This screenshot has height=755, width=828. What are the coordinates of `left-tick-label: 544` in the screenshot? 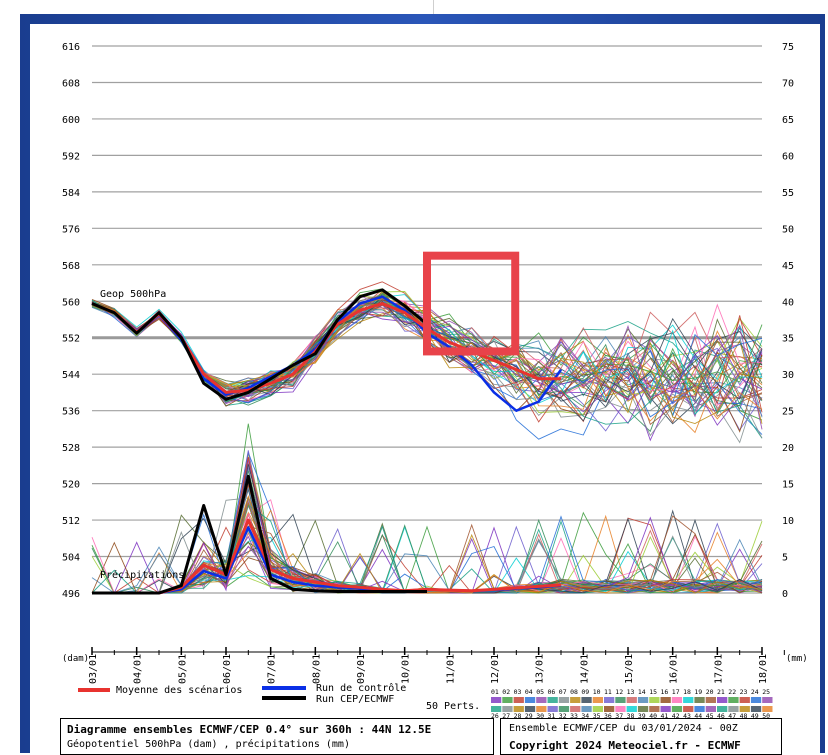 It's located at (71, 375).